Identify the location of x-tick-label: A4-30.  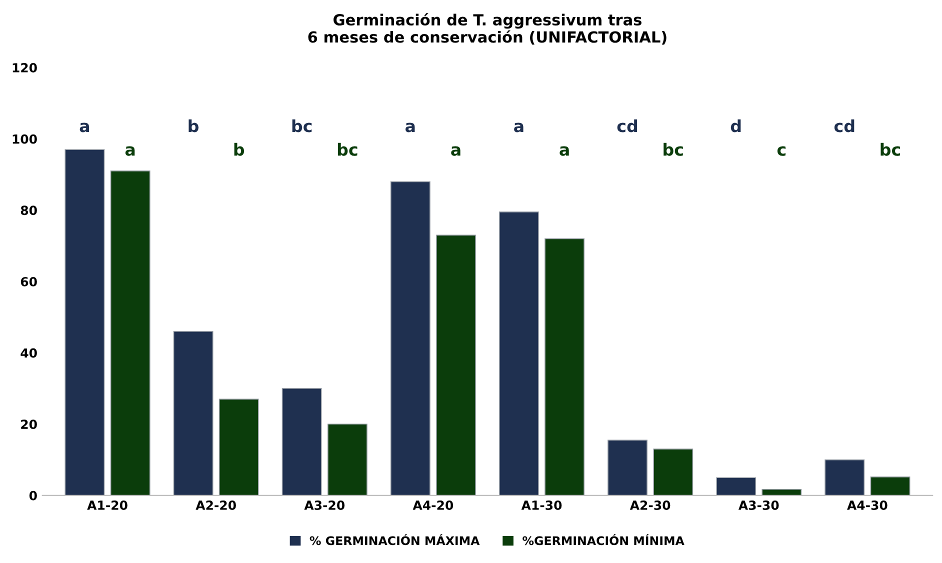
(867, 505).